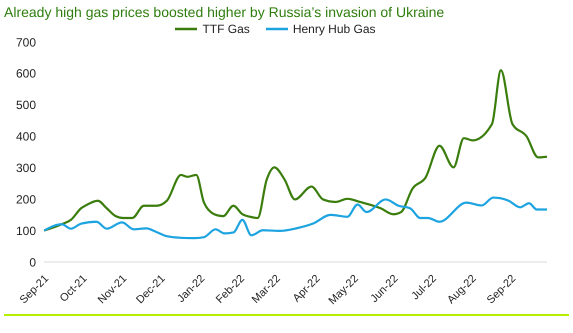 This screenshot has width=573, height=333. What do you see at coordinates (26, 105) in the screenshot?
I see `y-tick-label: 500` at bounding box center [26, 105].